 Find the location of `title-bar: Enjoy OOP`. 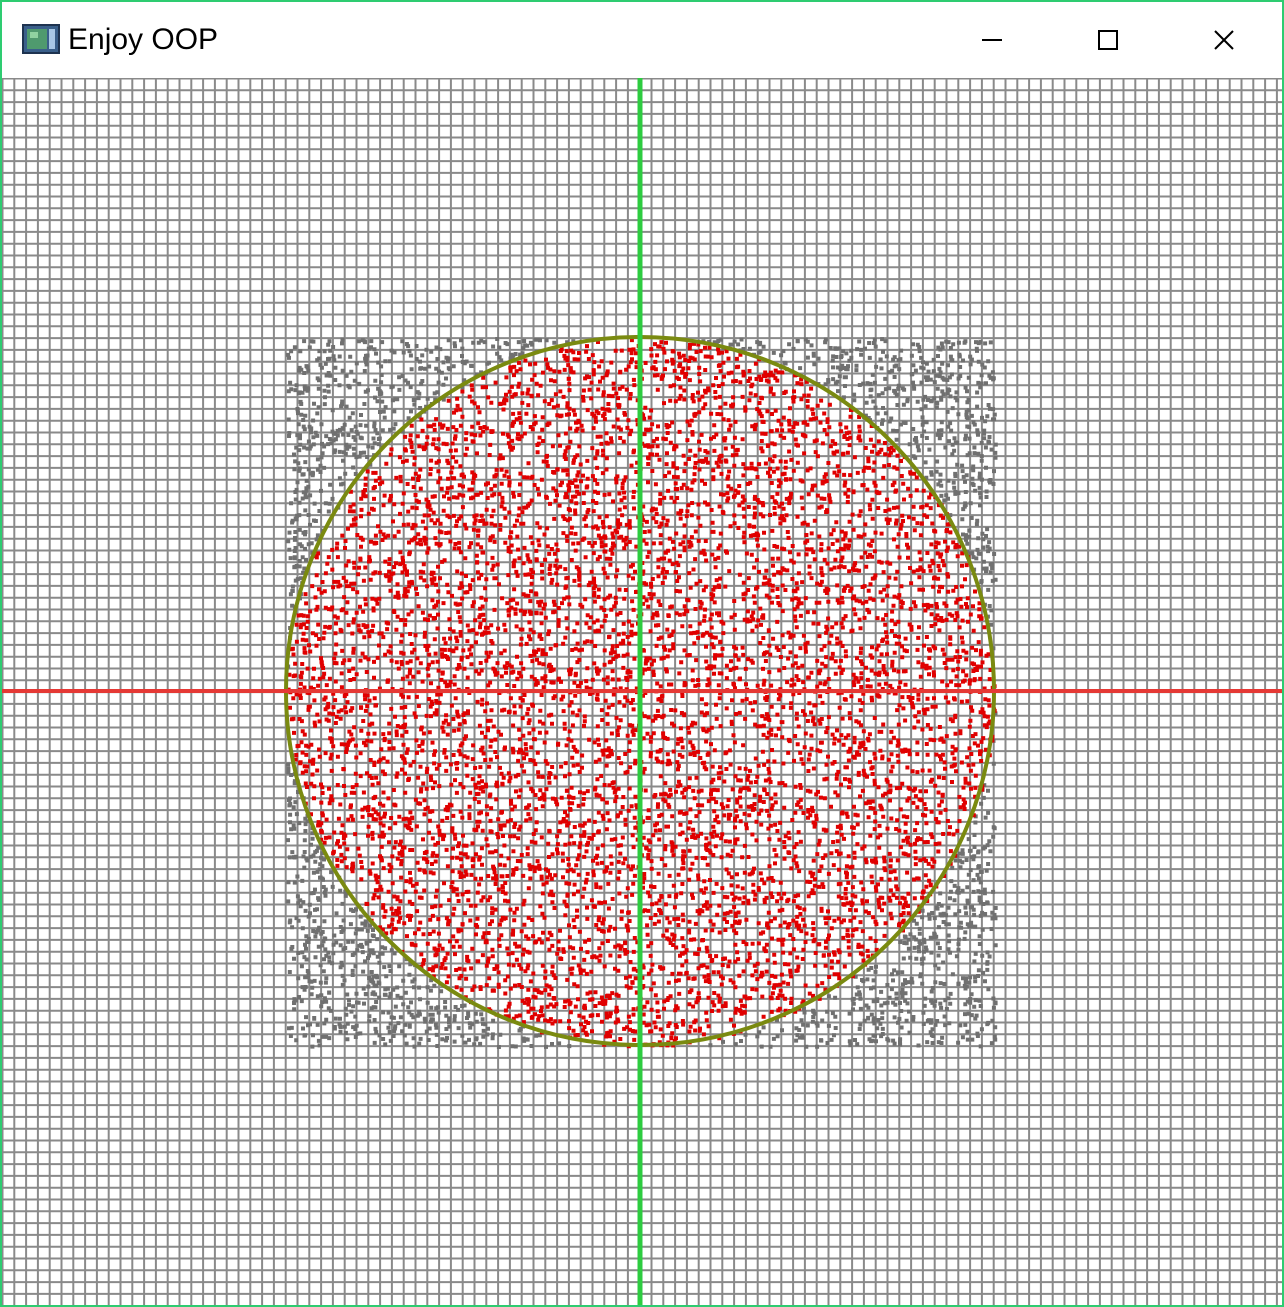

title-bar: Enjoy OOP is located at coordinates (642, 40).